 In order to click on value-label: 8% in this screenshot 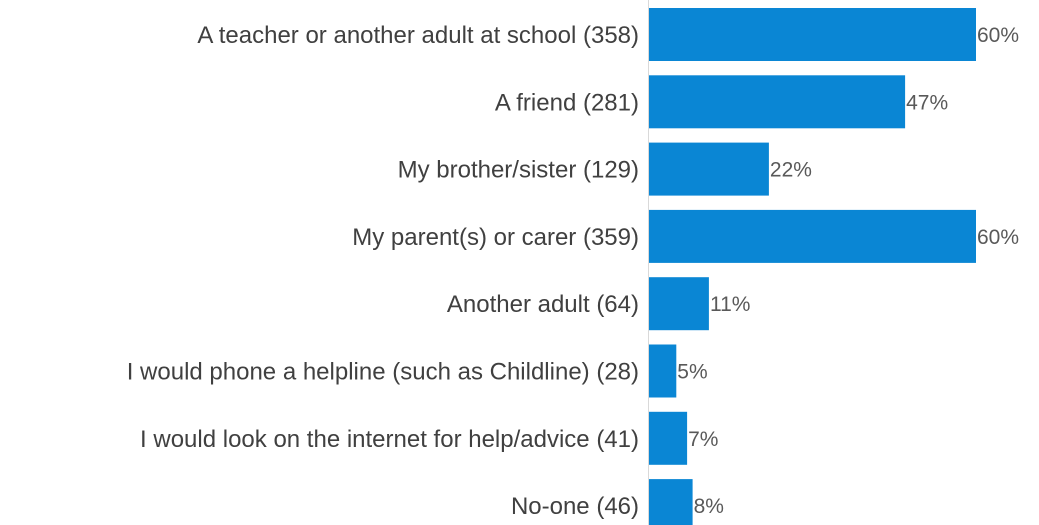, I will do `click(709, 506)`.